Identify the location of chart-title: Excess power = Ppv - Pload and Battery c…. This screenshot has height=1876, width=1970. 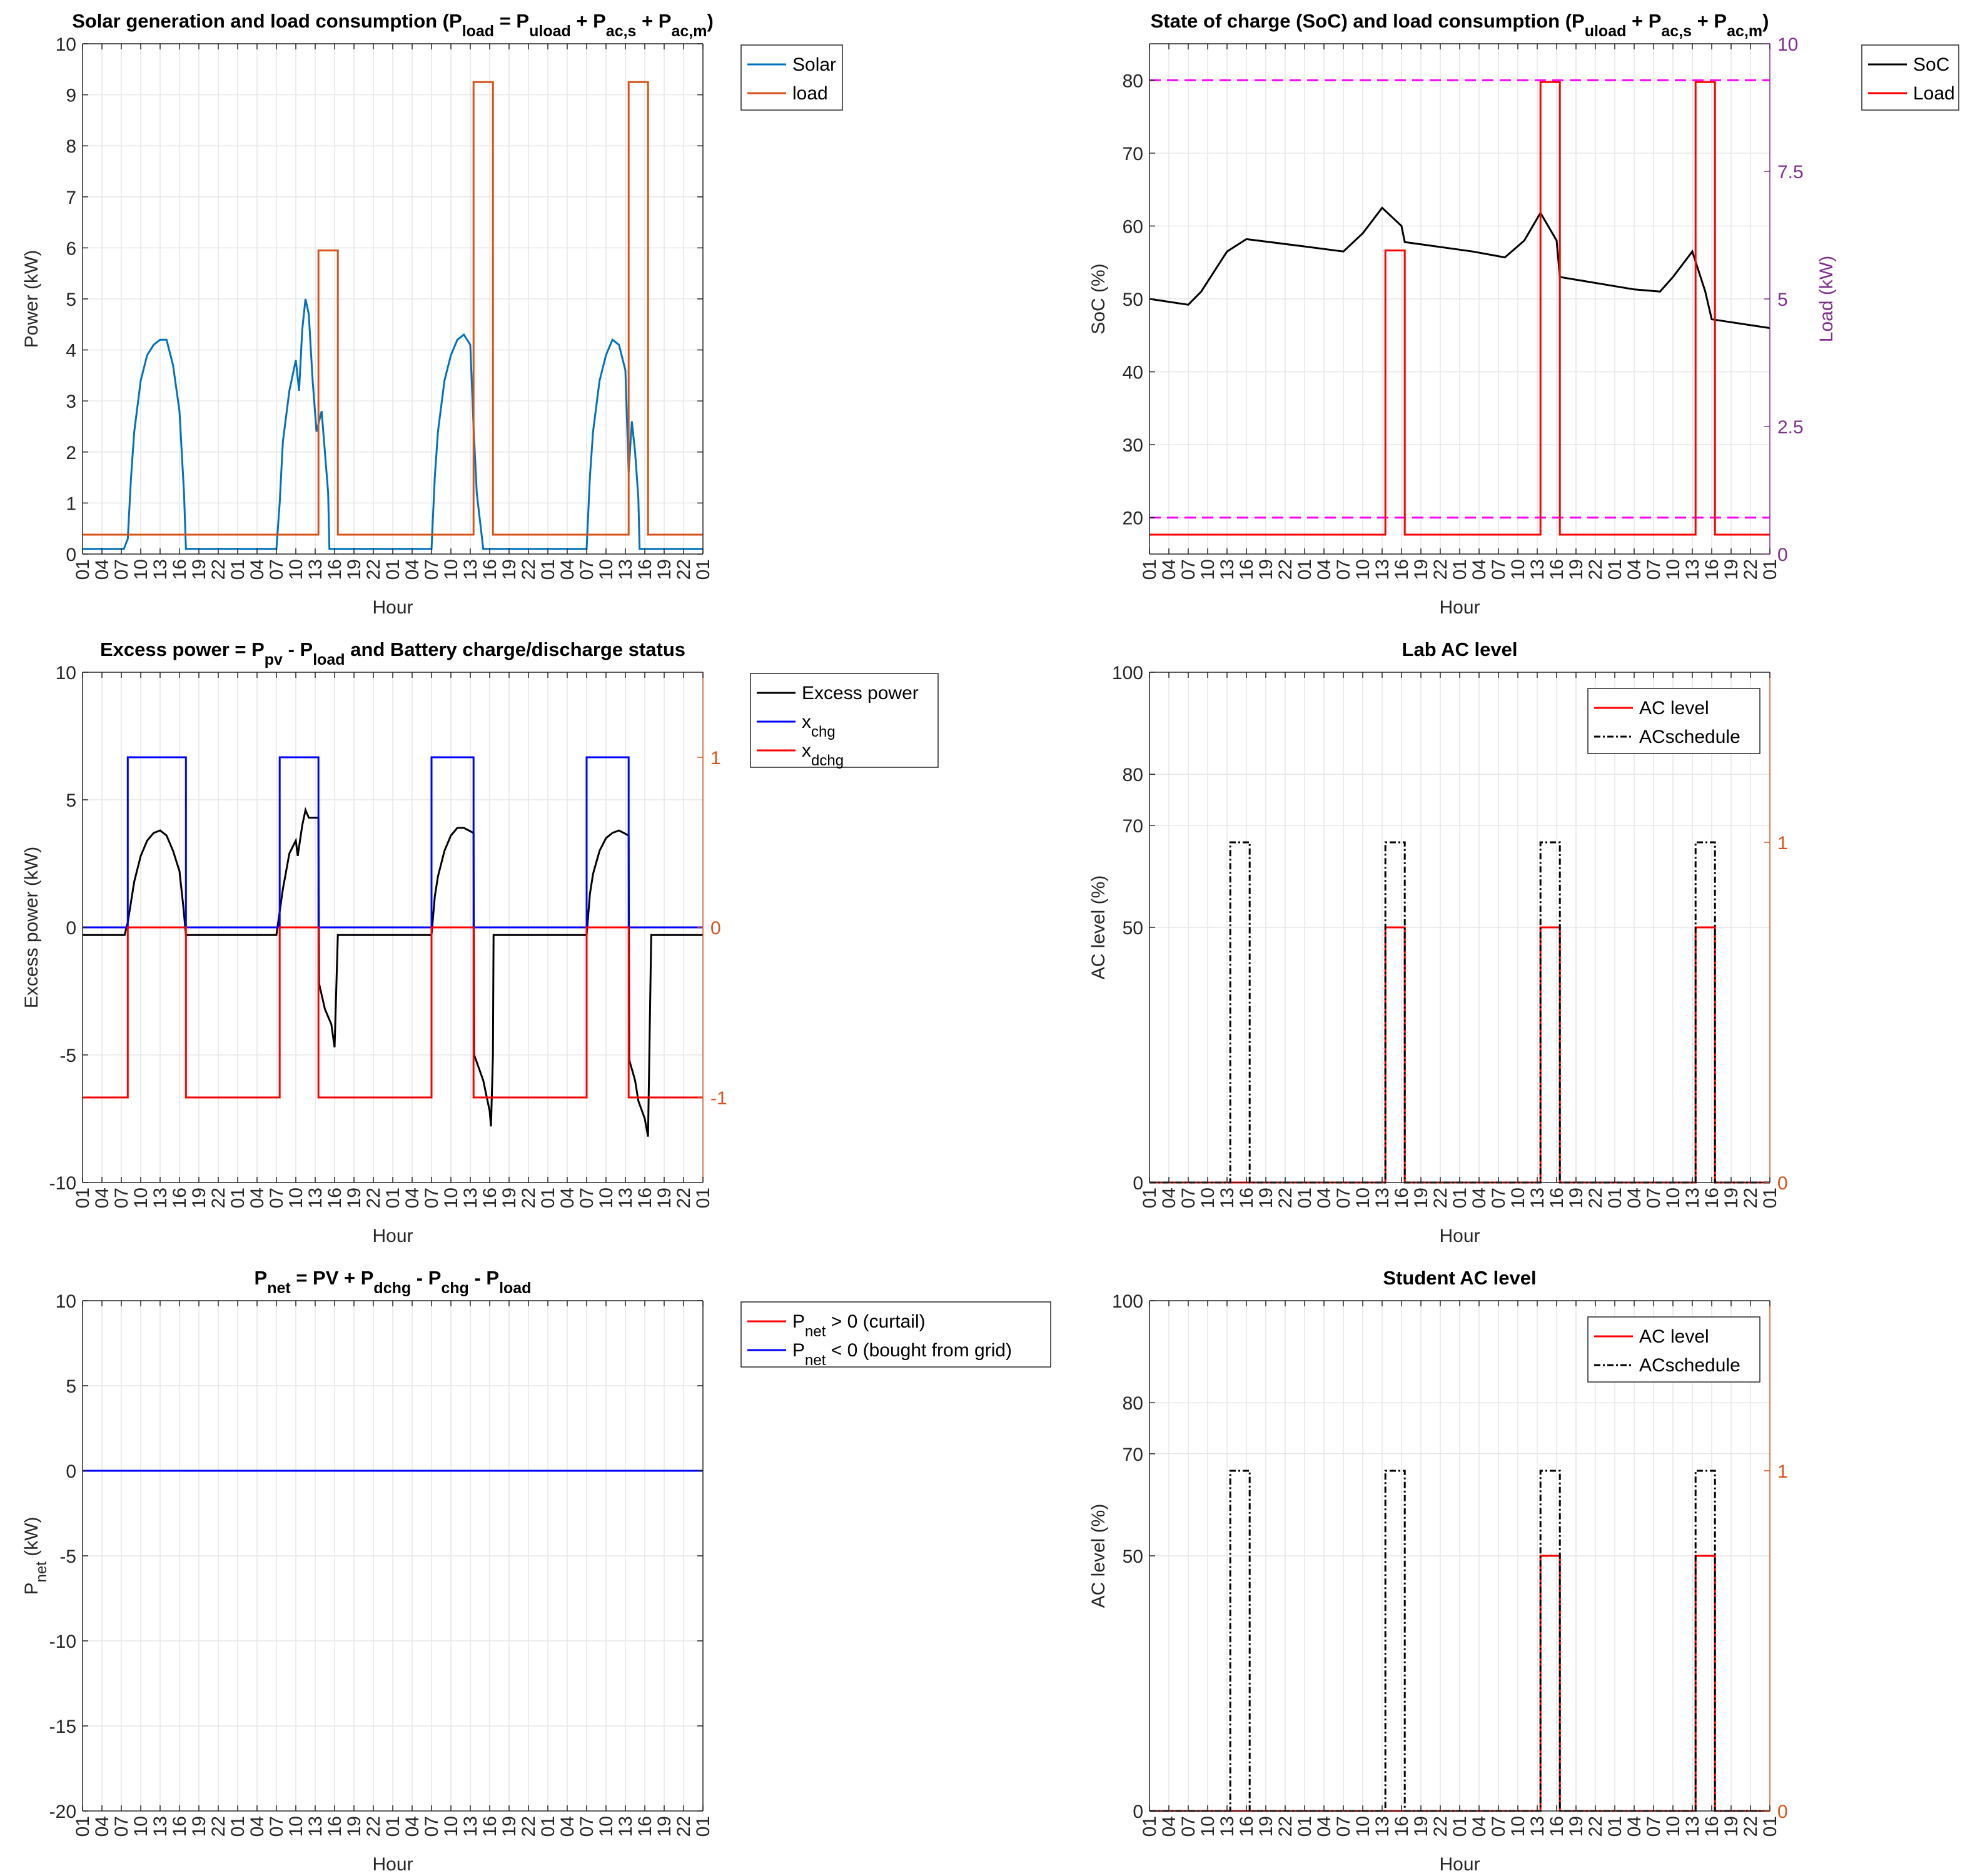
(392, 653).